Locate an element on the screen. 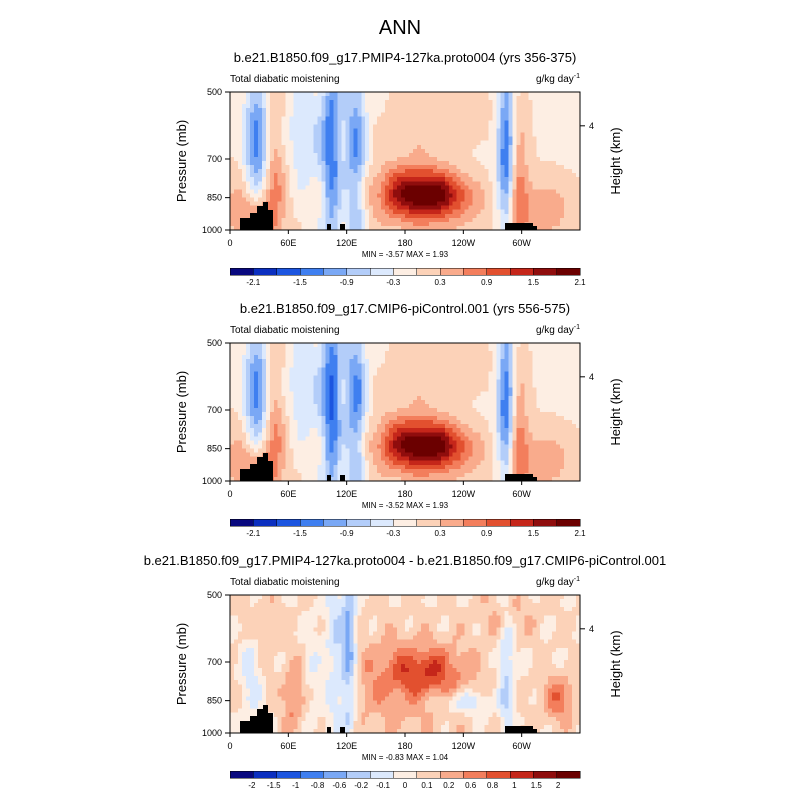 The height and width of the screenshot is (800, 800). panel-units: g/kg day-1 is located at coordinates (558, 79).